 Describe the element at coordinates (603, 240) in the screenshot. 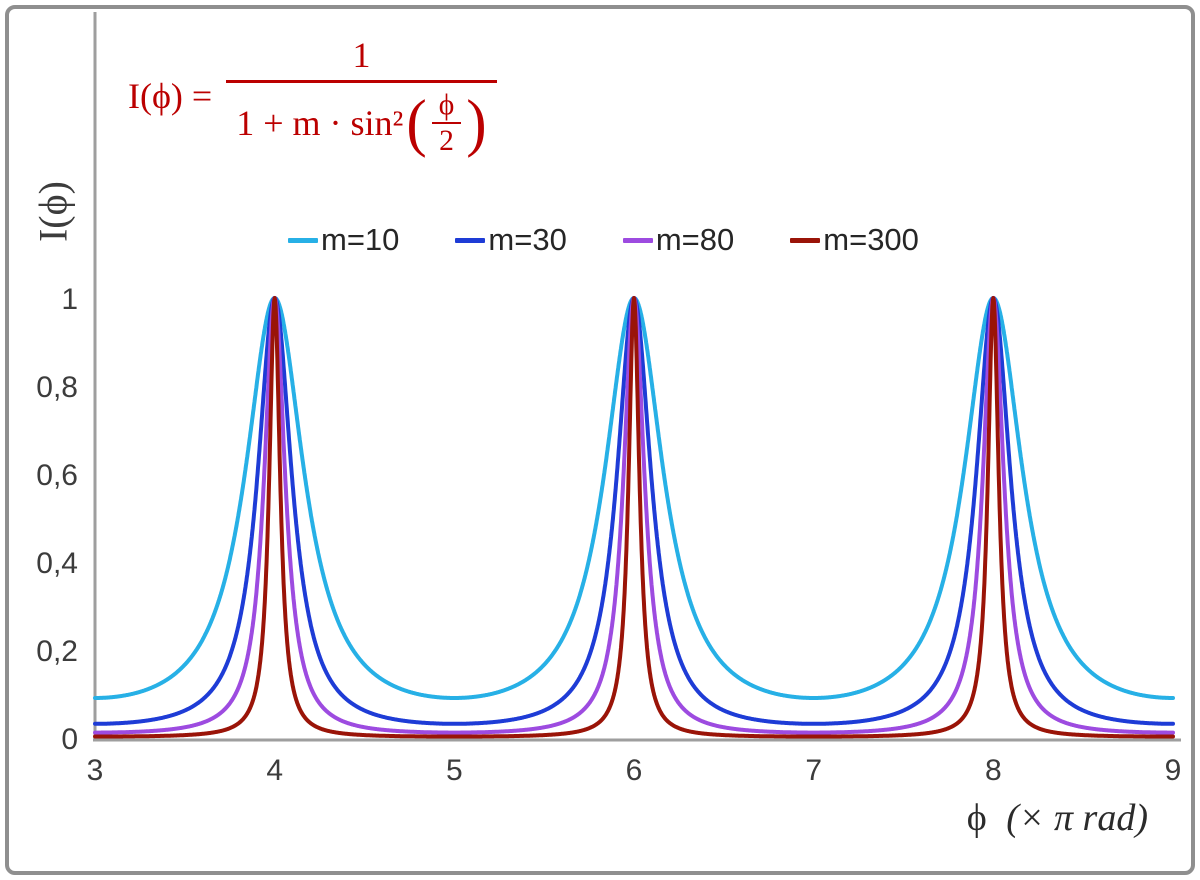

I see `legend: m=10 m=30 m=80 m=300` at that location.